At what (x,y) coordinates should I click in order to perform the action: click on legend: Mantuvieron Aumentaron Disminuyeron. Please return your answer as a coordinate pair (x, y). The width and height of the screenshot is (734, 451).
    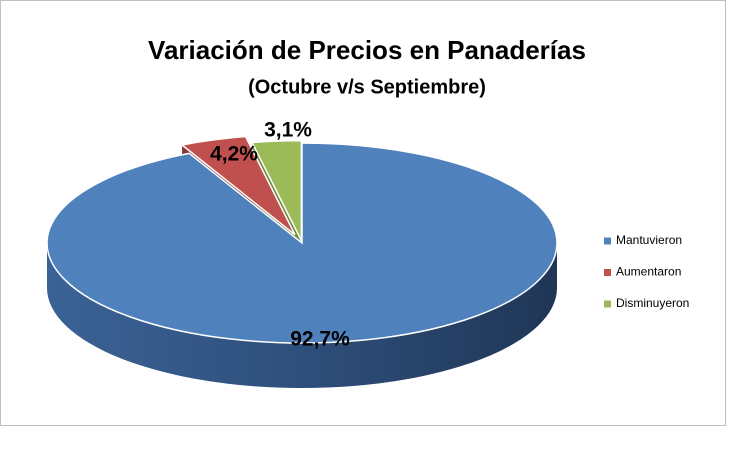
    Looking at the image, I should click on (646, 271).